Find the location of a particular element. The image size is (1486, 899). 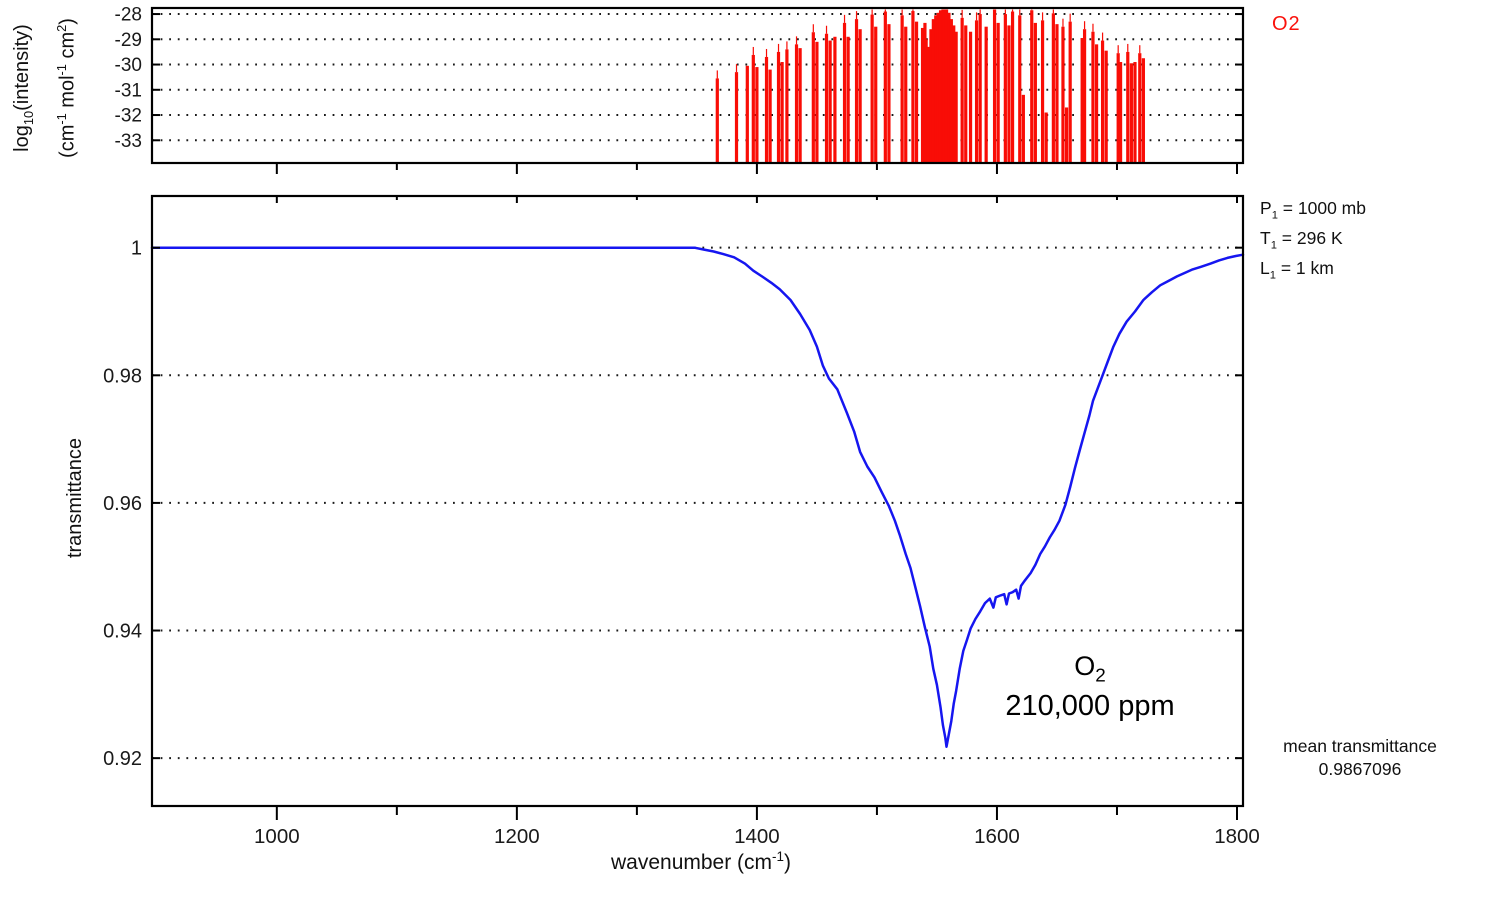

intensity-sticks is located at coordinates (930, 86).